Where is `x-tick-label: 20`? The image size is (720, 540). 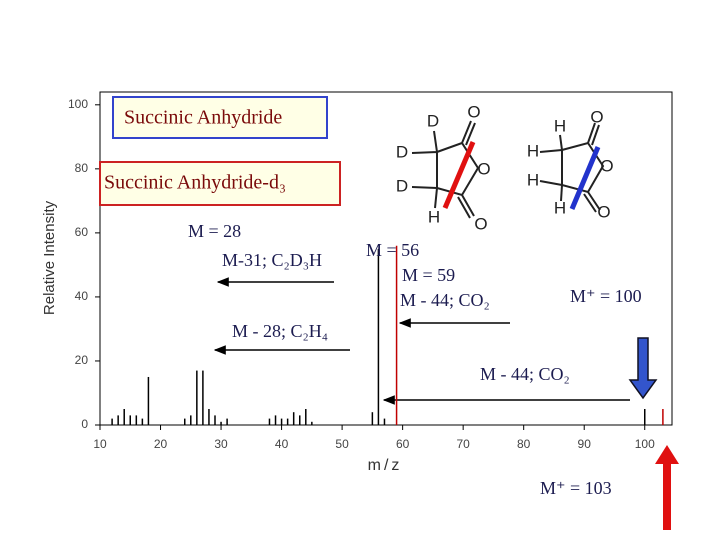
x-tick-label: 20 is located at coordinates (161, 444).